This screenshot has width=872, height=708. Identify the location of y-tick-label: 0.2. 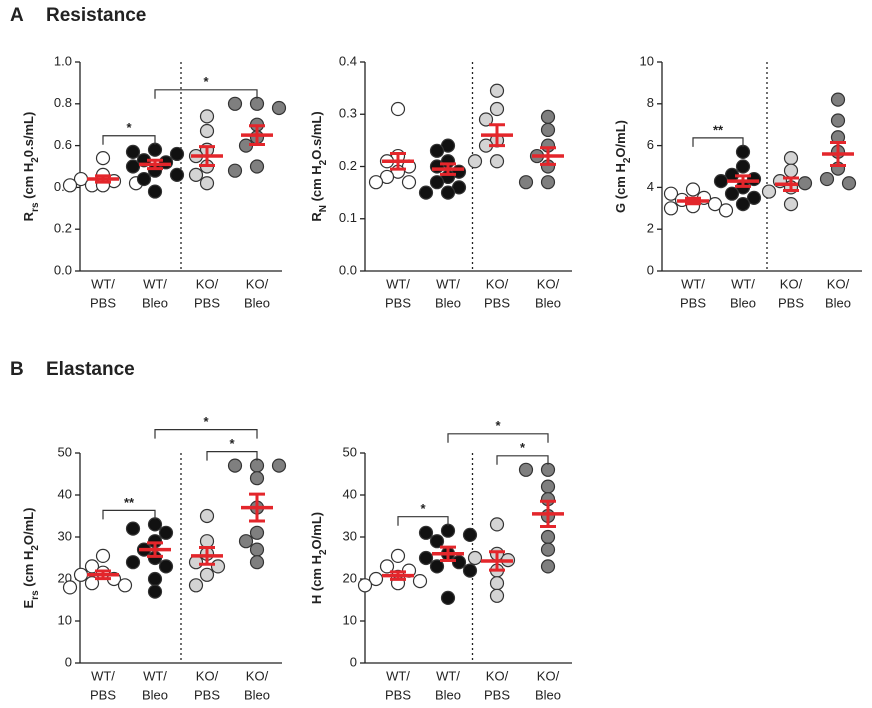
(63, 228).